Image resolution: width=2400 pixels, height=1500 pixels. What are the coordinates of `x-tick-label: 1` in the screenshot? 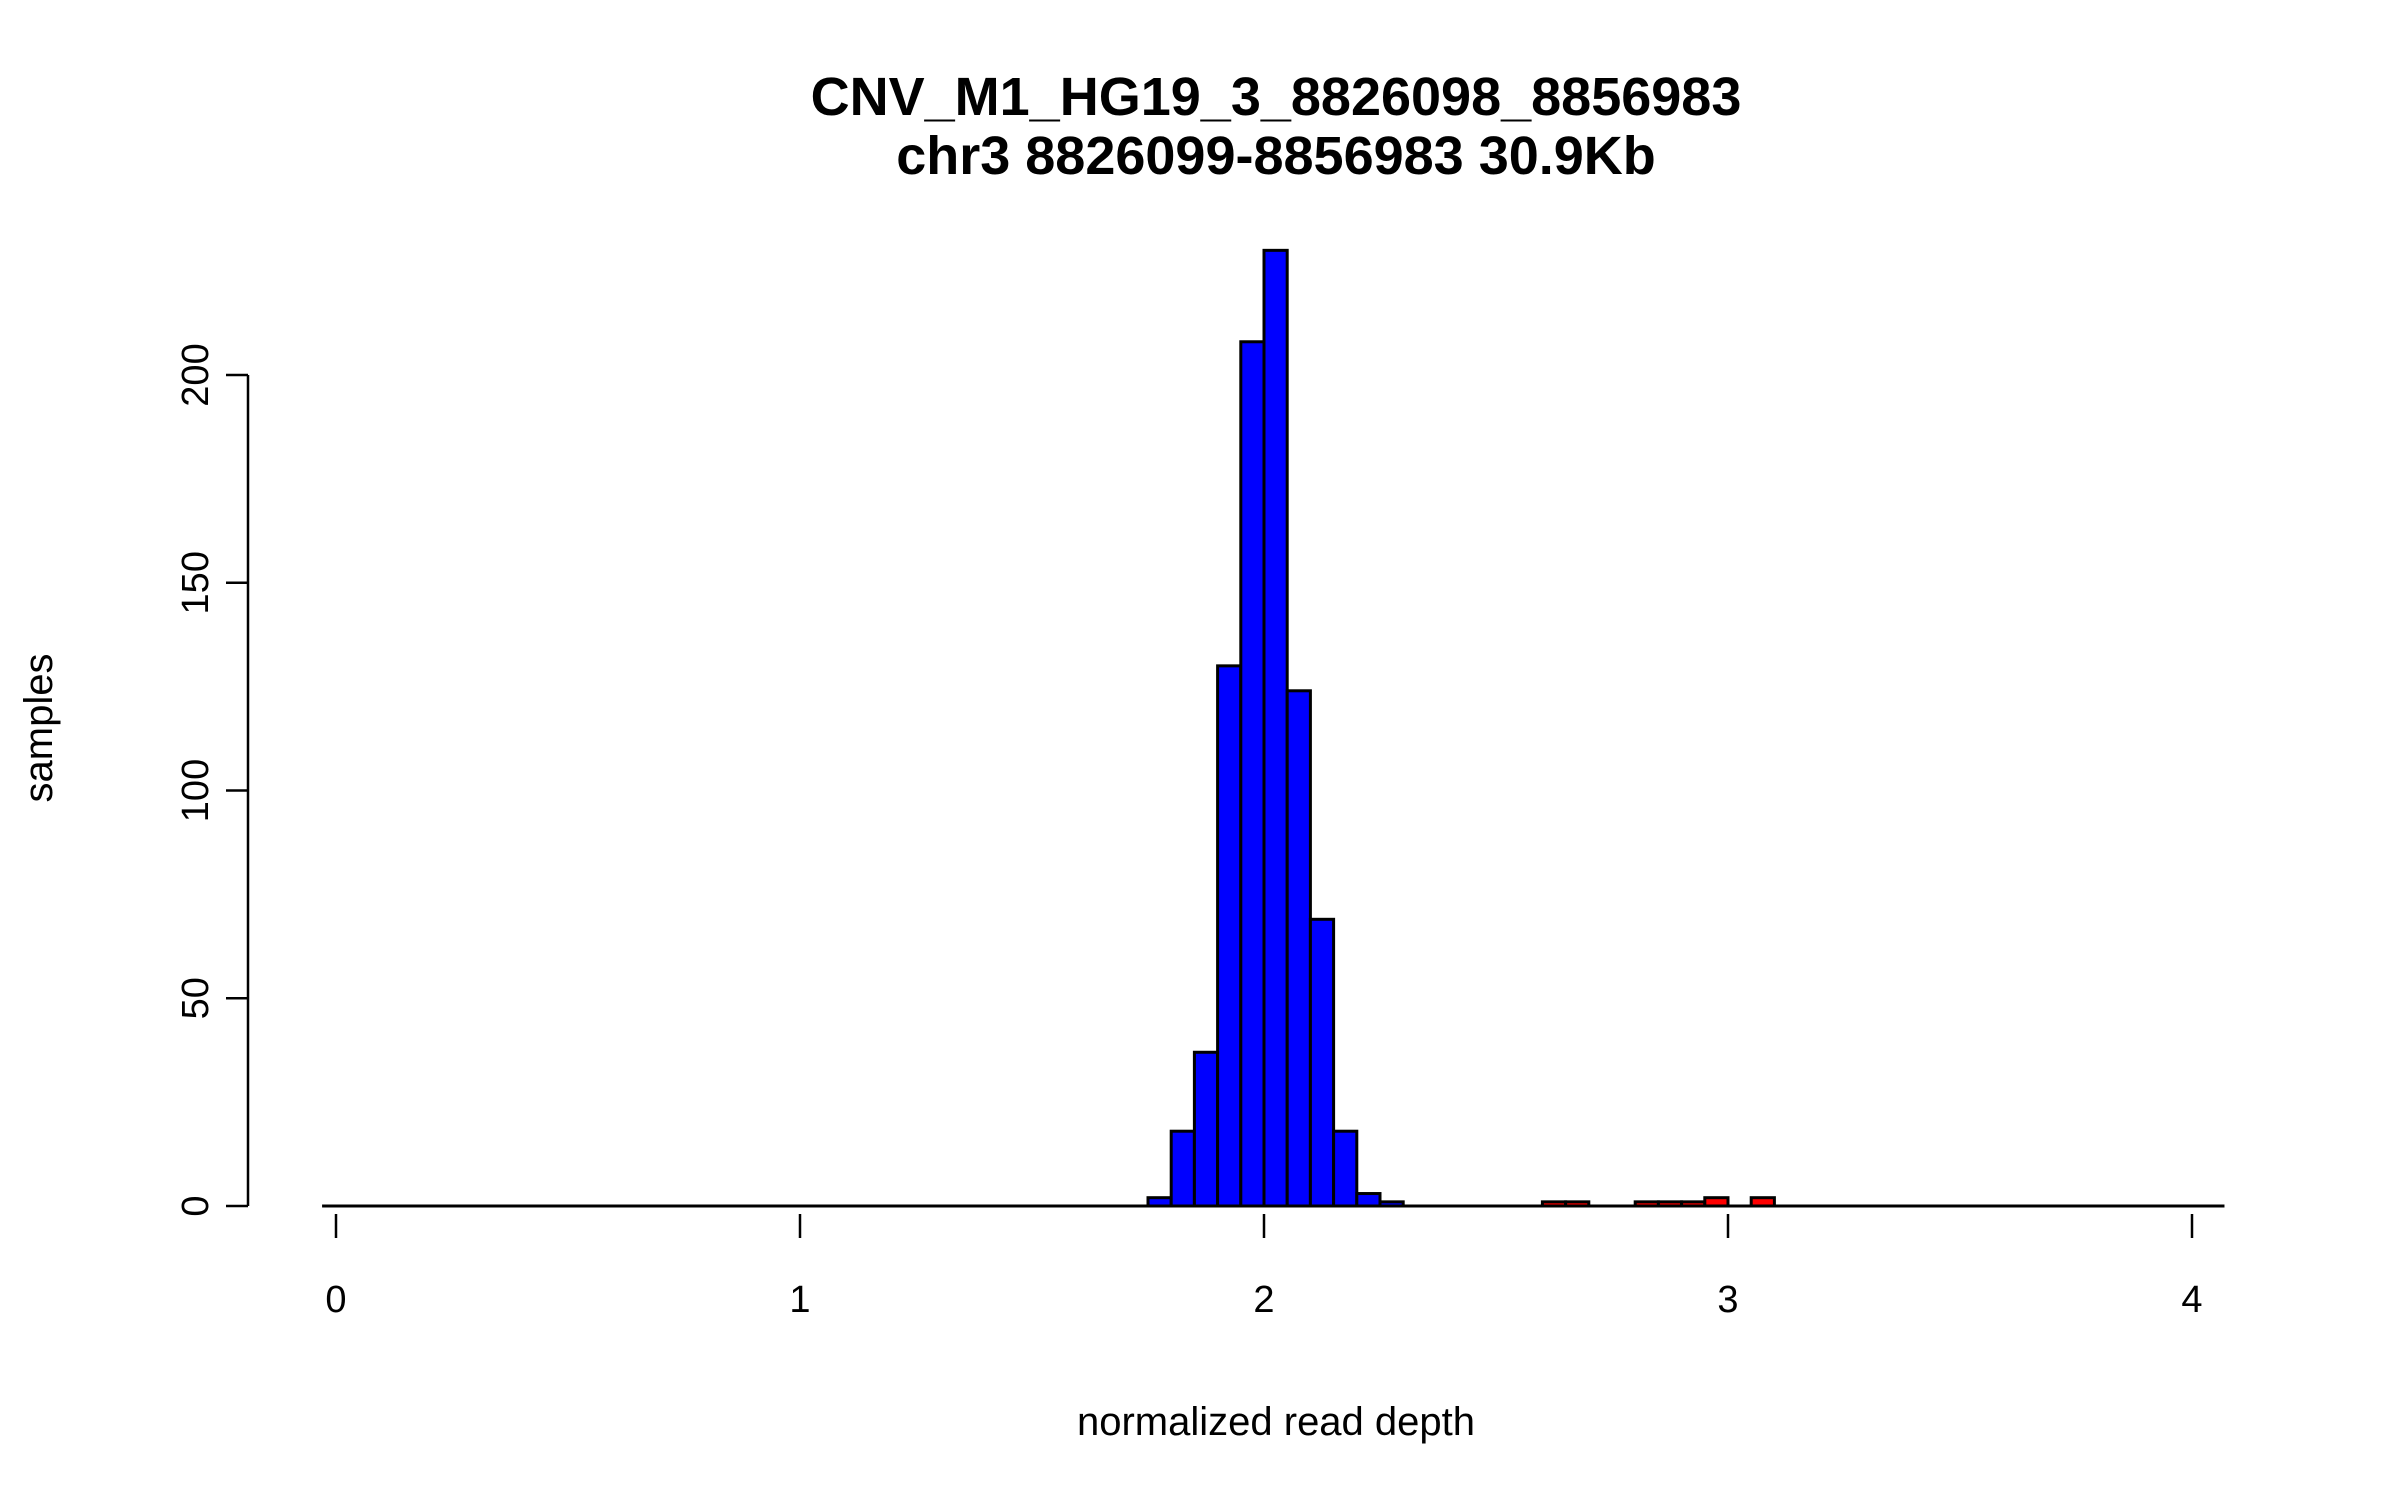 It's located at (799, 1300).